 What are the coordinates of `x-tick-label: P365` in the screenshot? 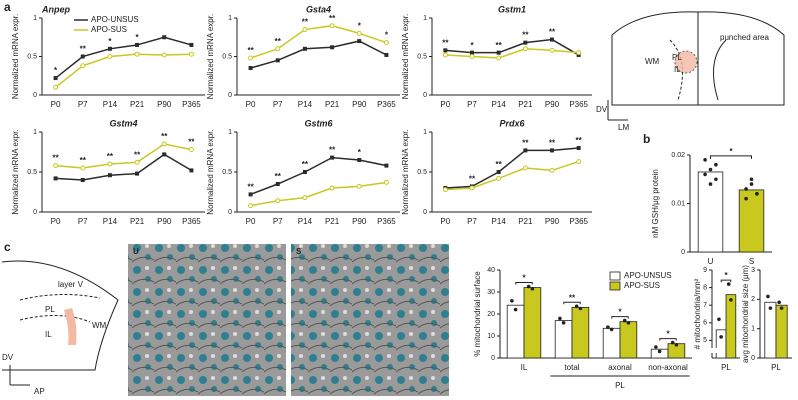 It's located at (578, 221).